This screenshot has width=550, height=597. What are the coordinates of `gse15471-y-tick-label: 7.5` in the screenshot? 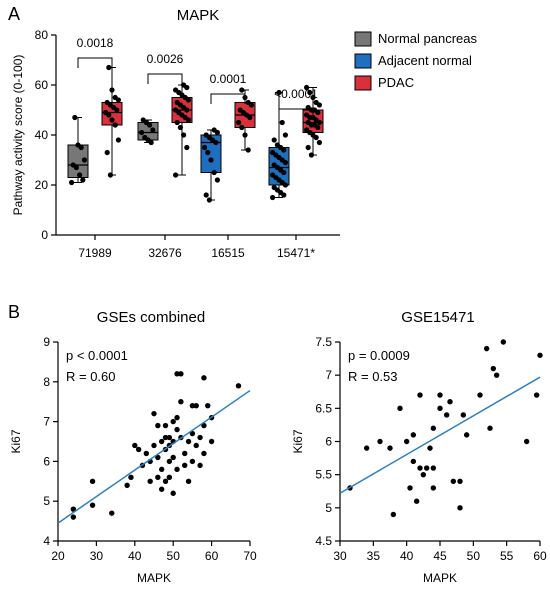 It's located at (323, 342).